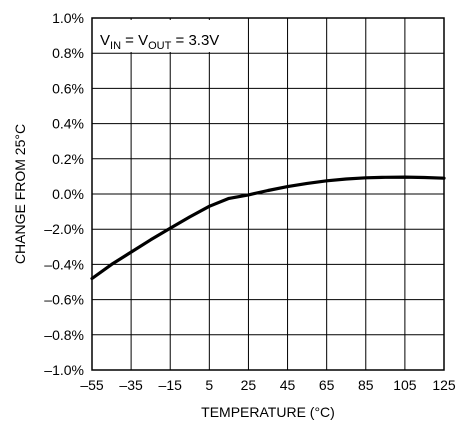 The height and width of the screenshot is (423, 460). I want to click on y-tick-label: –0.4%, so click(64, 264).